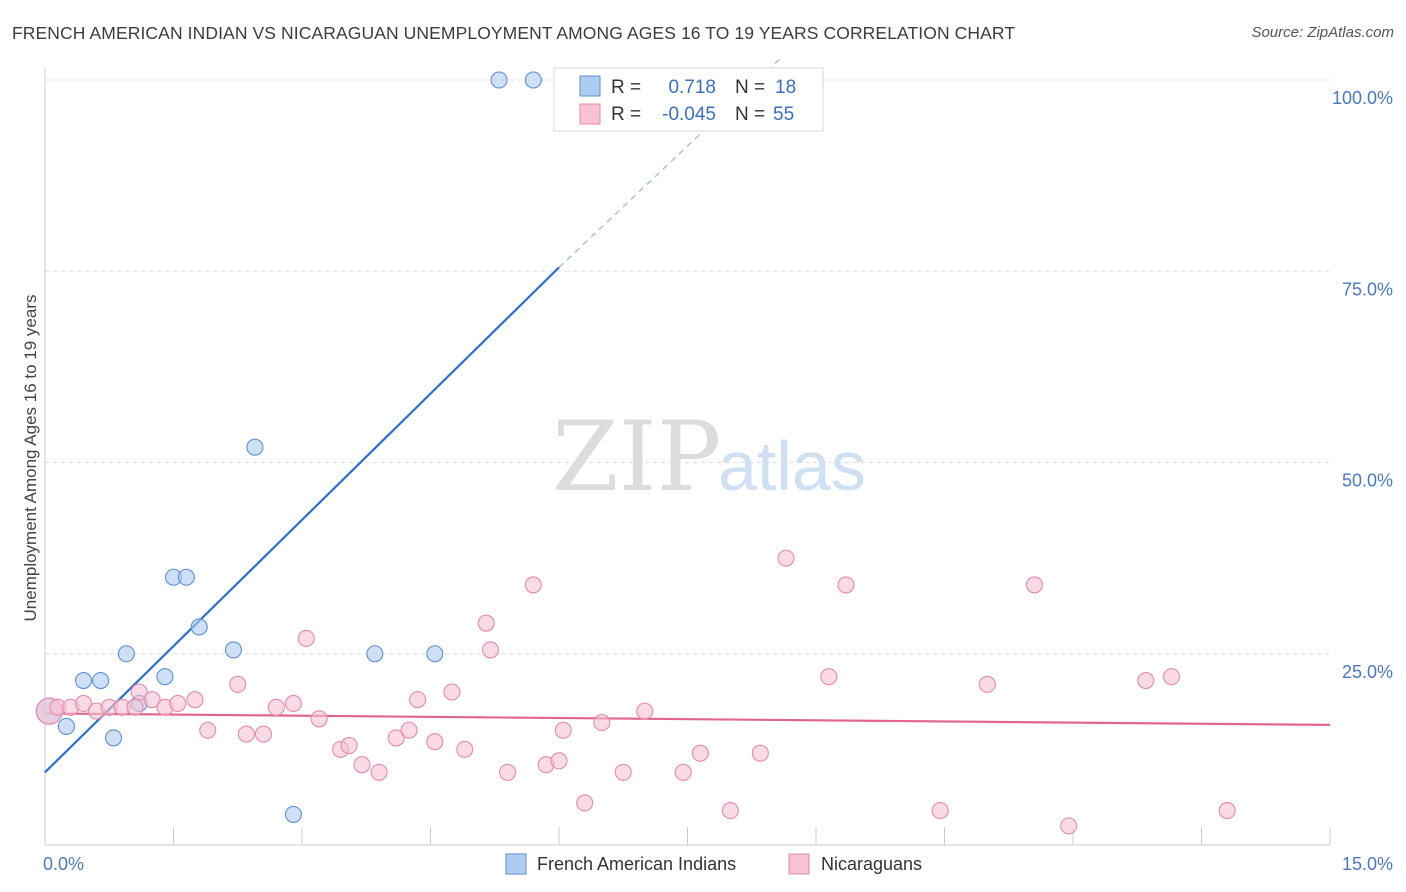 This screenshot has height=892, width=1406. What do you see at coordinates (792, 466) in the screenshot?
I see `watermark-atlas: atlas` at bounding box center [792, 466].